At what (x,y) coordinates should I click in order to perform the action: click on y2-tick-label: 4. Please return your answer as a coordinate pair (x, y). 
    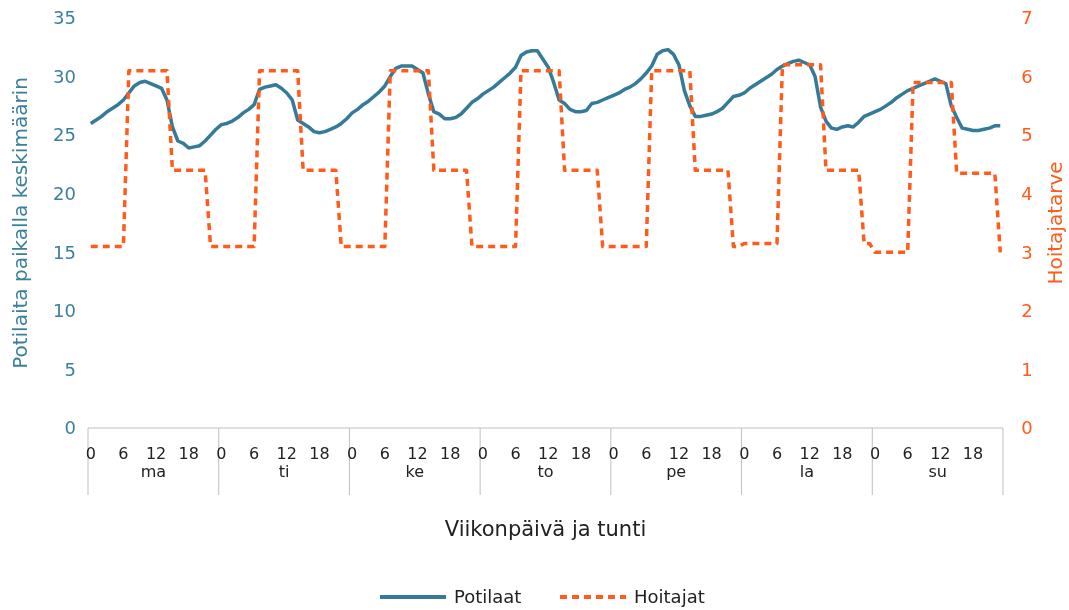
    Looking at the image, I should click on (1027, 194).